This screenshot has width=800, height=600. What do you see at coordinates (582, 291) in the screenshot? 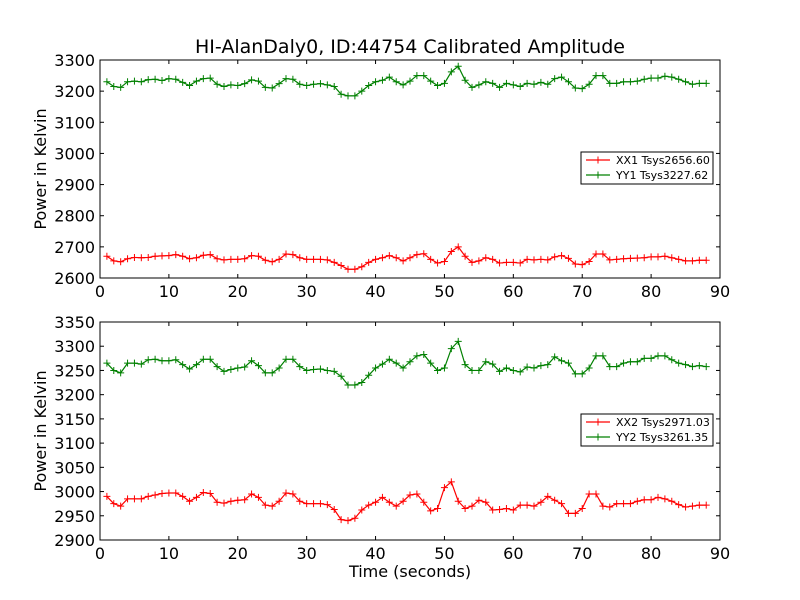
I see `x-tick-label: 70` at bounding box center [582, 291].